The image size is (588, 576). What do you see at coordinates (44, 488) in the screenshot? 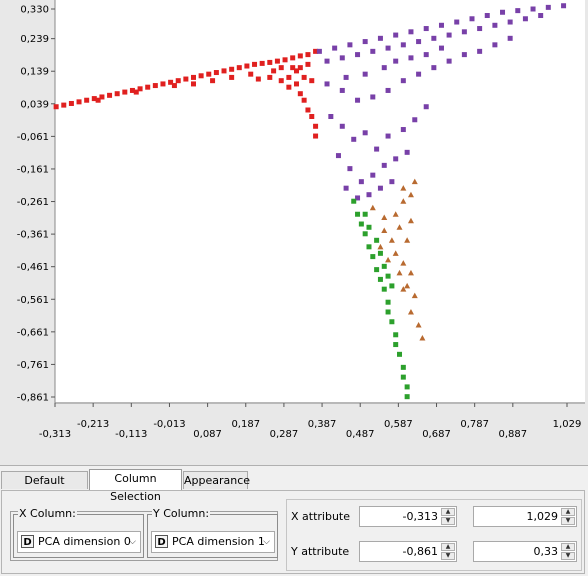
I see `tab-default-settings: Default Settings` at bounding box center [44, 488].